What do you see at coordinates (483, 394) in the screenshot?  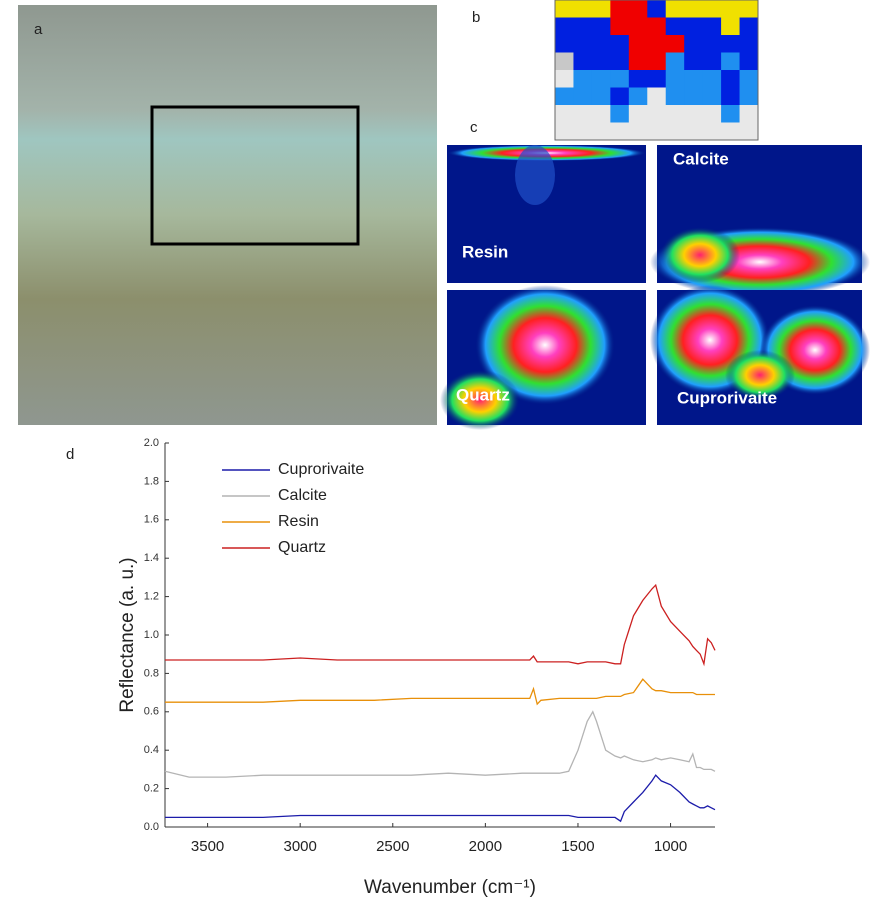 I see `map-label: Quartz` at bounding box center [483, 394].